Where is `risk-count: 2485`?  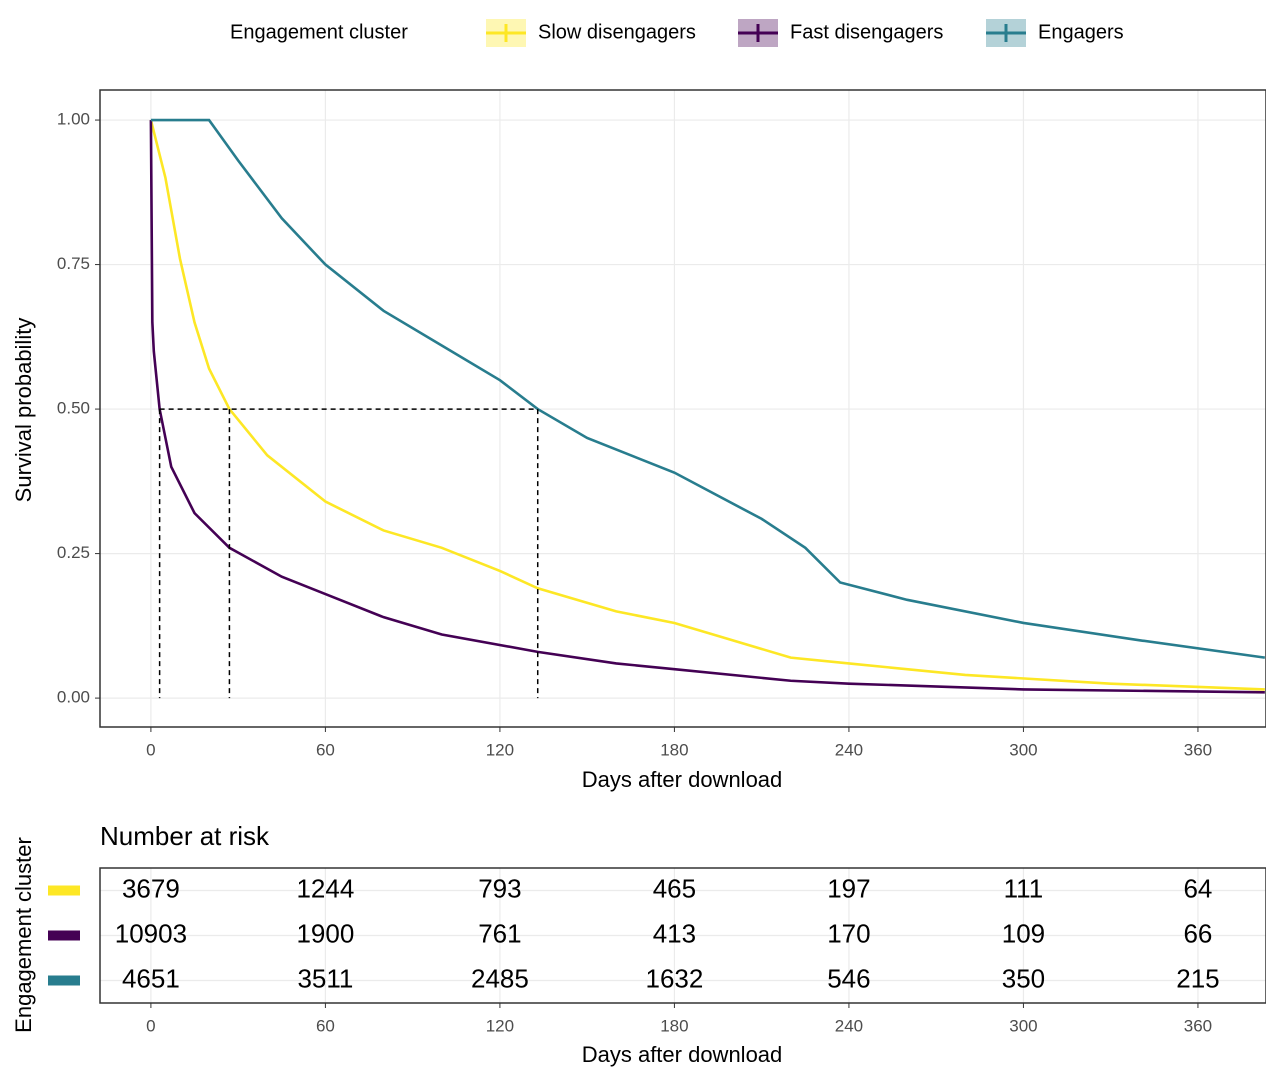 risk-count: 2485 is located at coordinates (500, 978).